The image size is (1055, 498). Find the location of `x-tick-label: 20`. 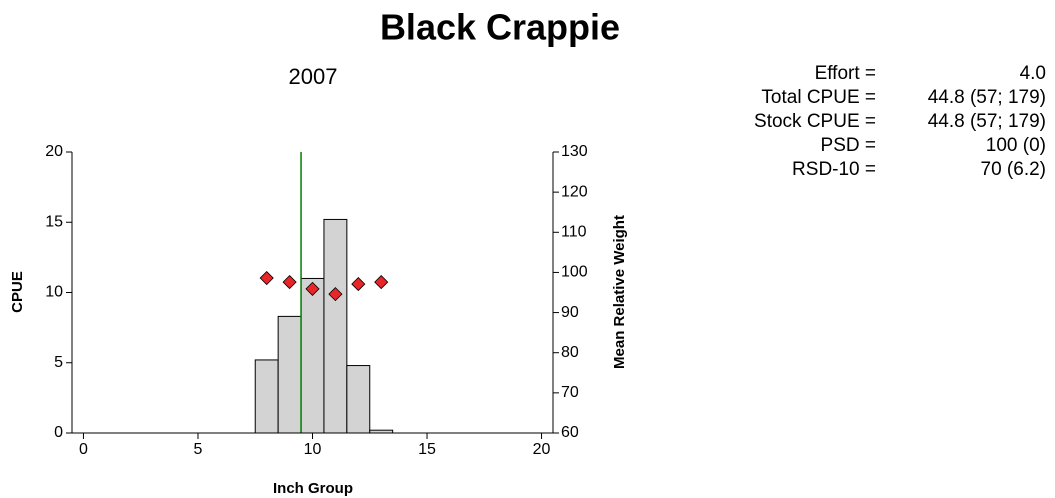

x-tick-label: 20 is located at coordinates (542, 449).